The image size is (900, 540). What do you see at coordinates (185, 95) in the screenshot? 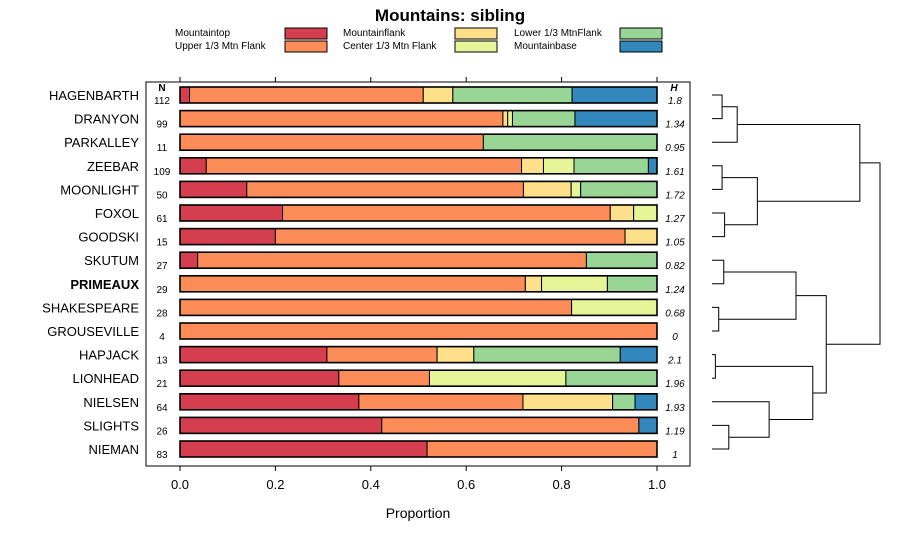
I see `bar-segment-hagenbarth-mountaintop` at bounding box center [185, 95].